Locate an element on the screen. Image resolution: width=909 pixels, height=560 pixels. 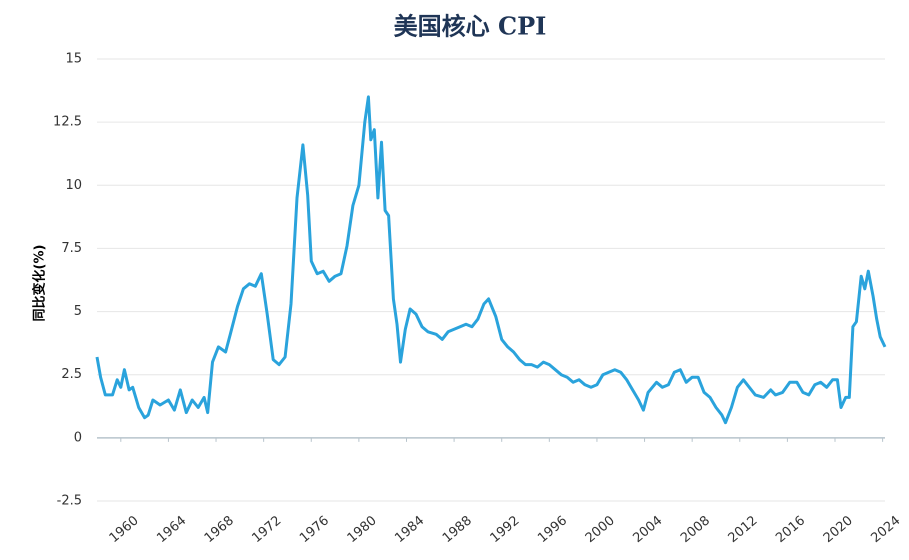
x-tick-label: 2000 is located at coordinates (600, 529).